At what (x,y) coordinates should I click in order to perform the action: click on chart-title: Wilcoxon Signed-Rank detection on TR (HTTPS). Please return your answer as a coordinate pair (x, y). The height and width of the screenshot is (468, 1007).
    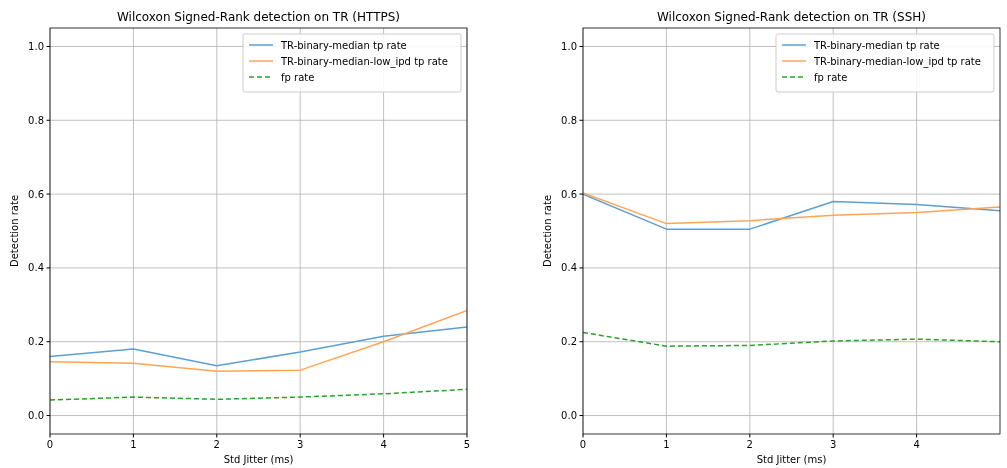
    Looking at the image, I should click on (258, 17).